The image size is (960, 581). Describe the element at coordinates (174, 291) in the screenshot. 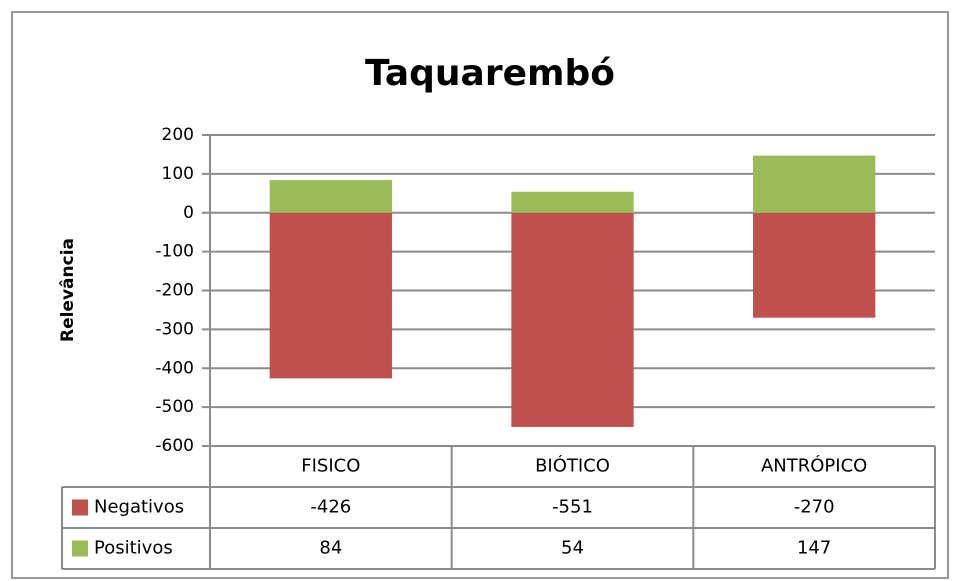

I see `y-tick-label: -200` at that location.